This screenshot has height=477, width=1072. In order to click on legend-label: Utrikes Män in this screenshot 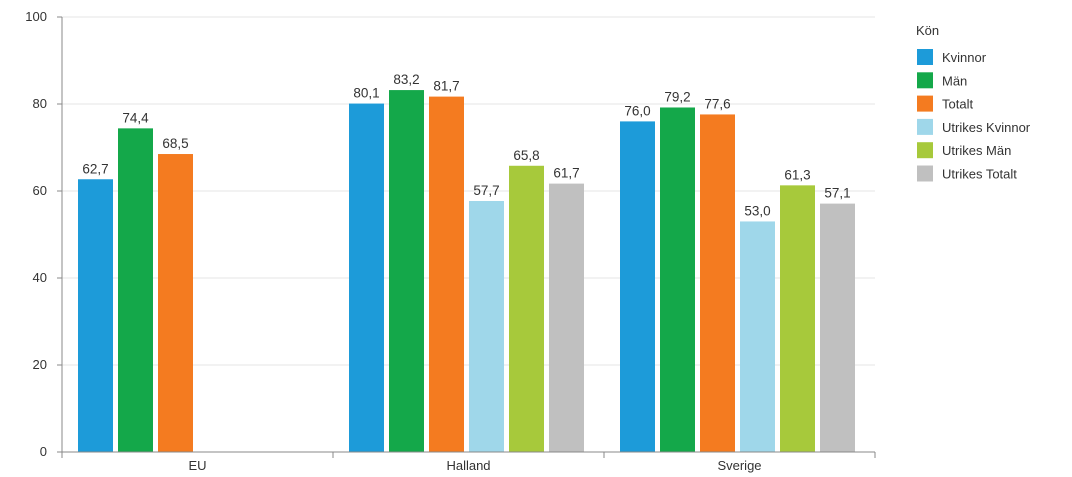, I will do `click(976, 150)`.